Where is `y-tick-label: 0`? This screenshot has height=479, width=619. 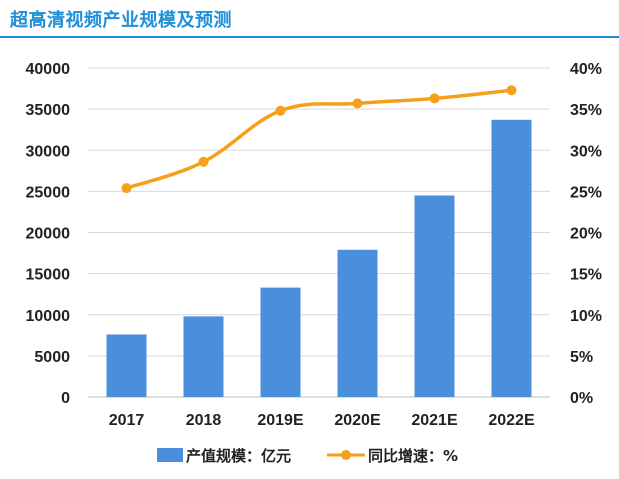
y-tick-label: 0 is located at coordinates (65, 398).